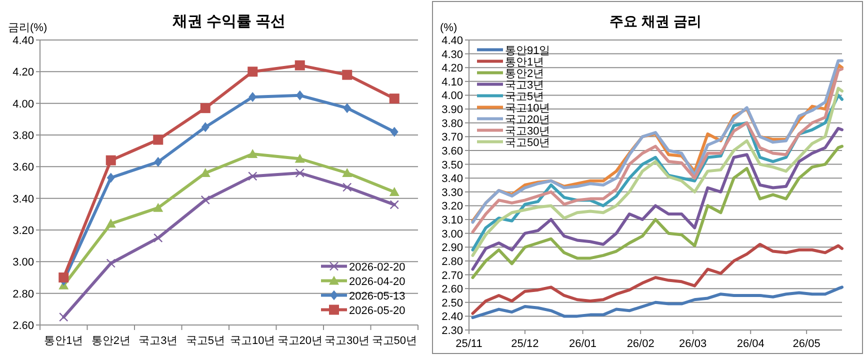  What do you see at coordinates (452, 276) in the screenshot?
I see `y-tick-label: 2.70` at bounding box center [452, 276].